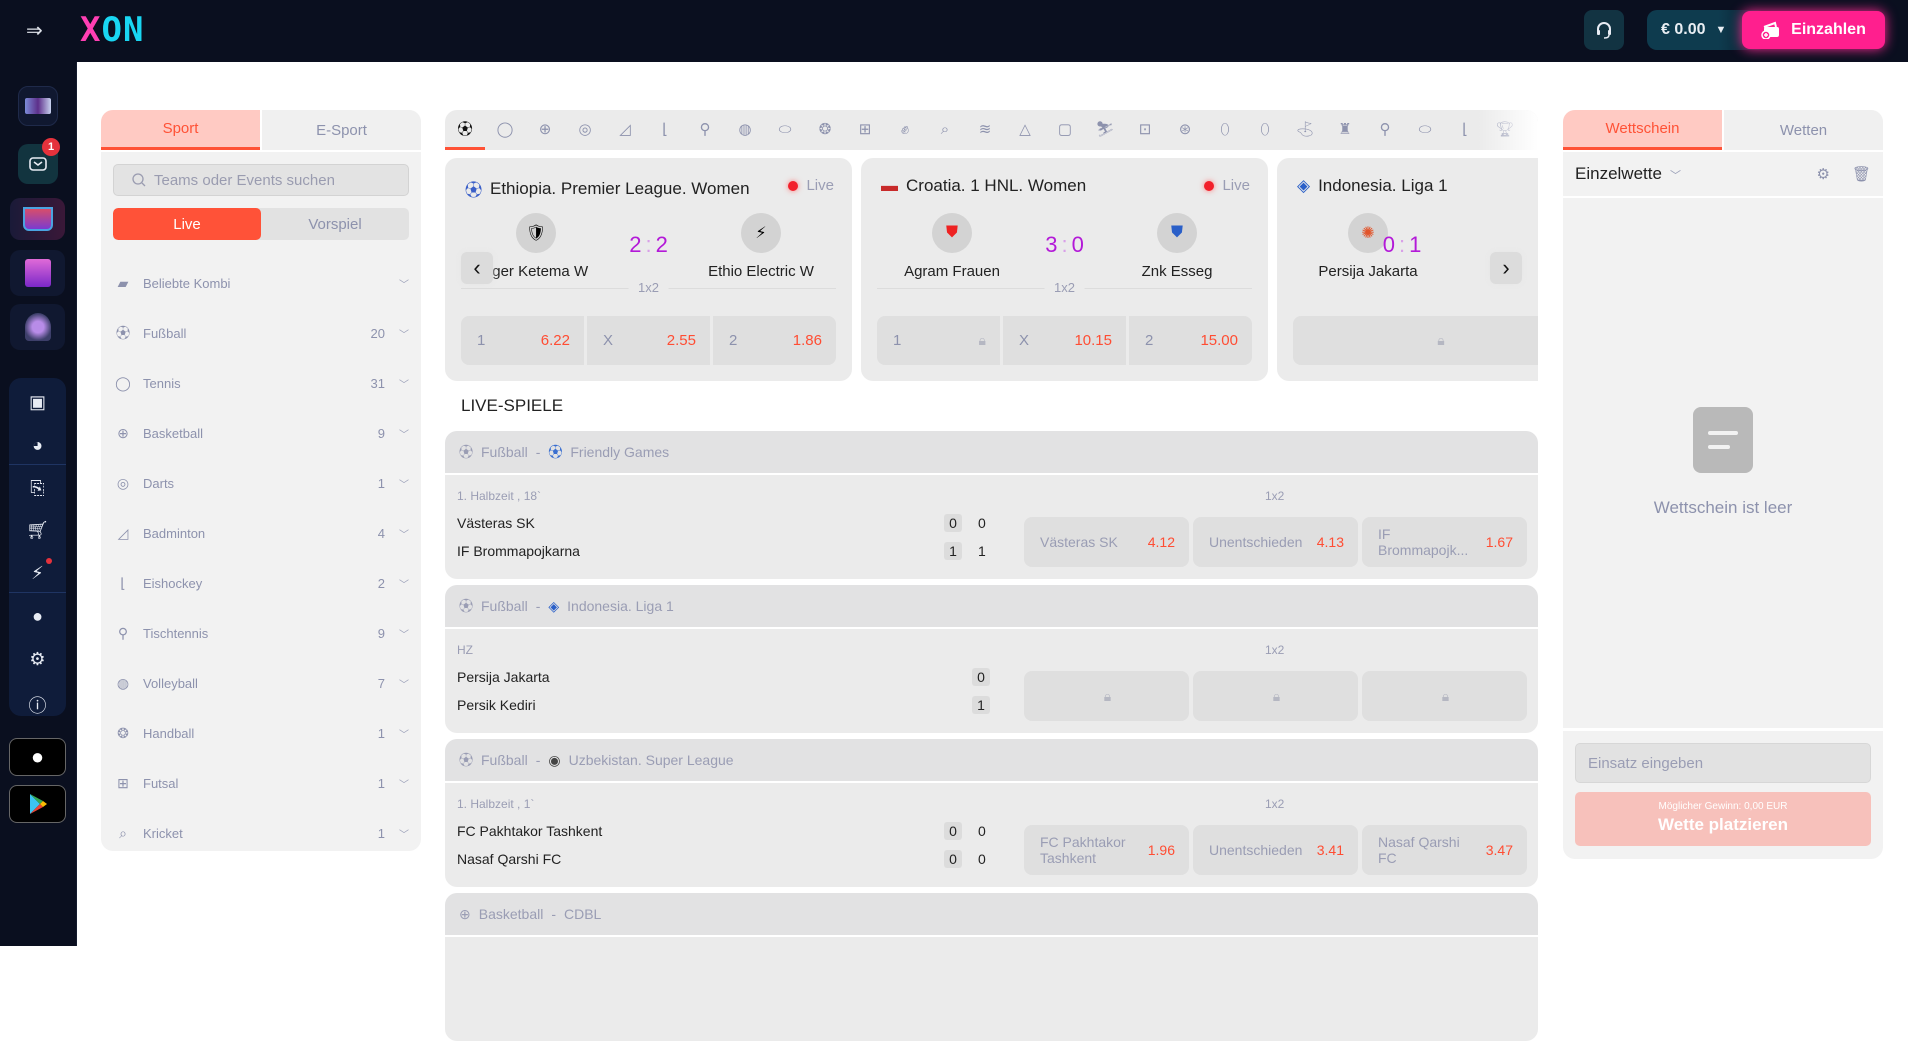  Describe the element at coordinates (705, 129) in the screenshot. I see `table-tennis-icon: ⚲` at that location.